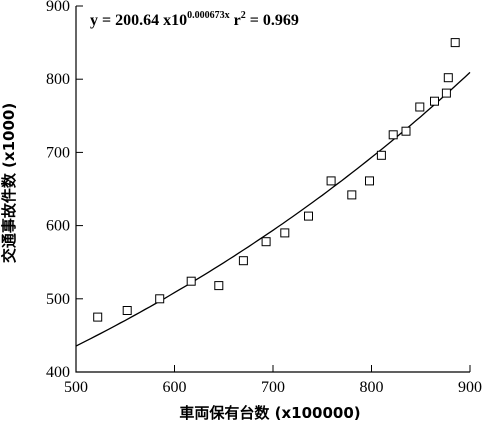  Describe the element at coordinates (175, 387) in the screenshot. I see `x-tick-label-1: 600` at that location.